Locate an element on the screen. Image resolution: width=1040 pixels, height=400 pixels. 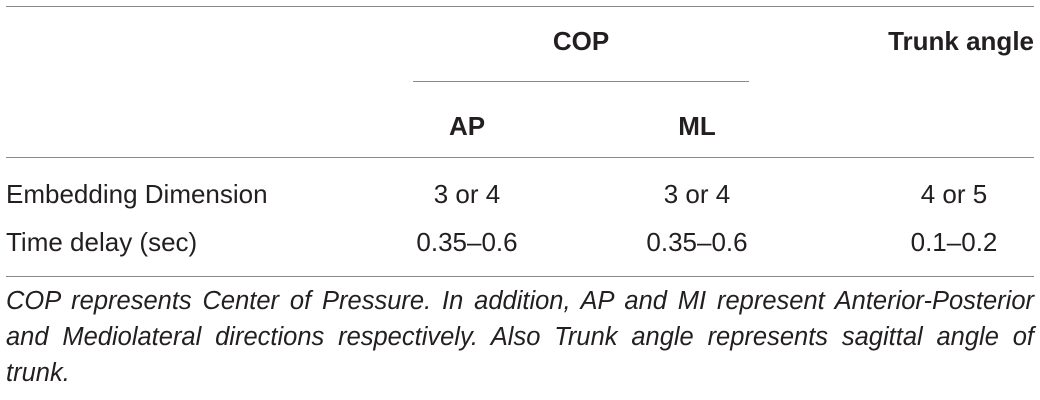
table-bottom-rule is located at coordinates (520, 276).